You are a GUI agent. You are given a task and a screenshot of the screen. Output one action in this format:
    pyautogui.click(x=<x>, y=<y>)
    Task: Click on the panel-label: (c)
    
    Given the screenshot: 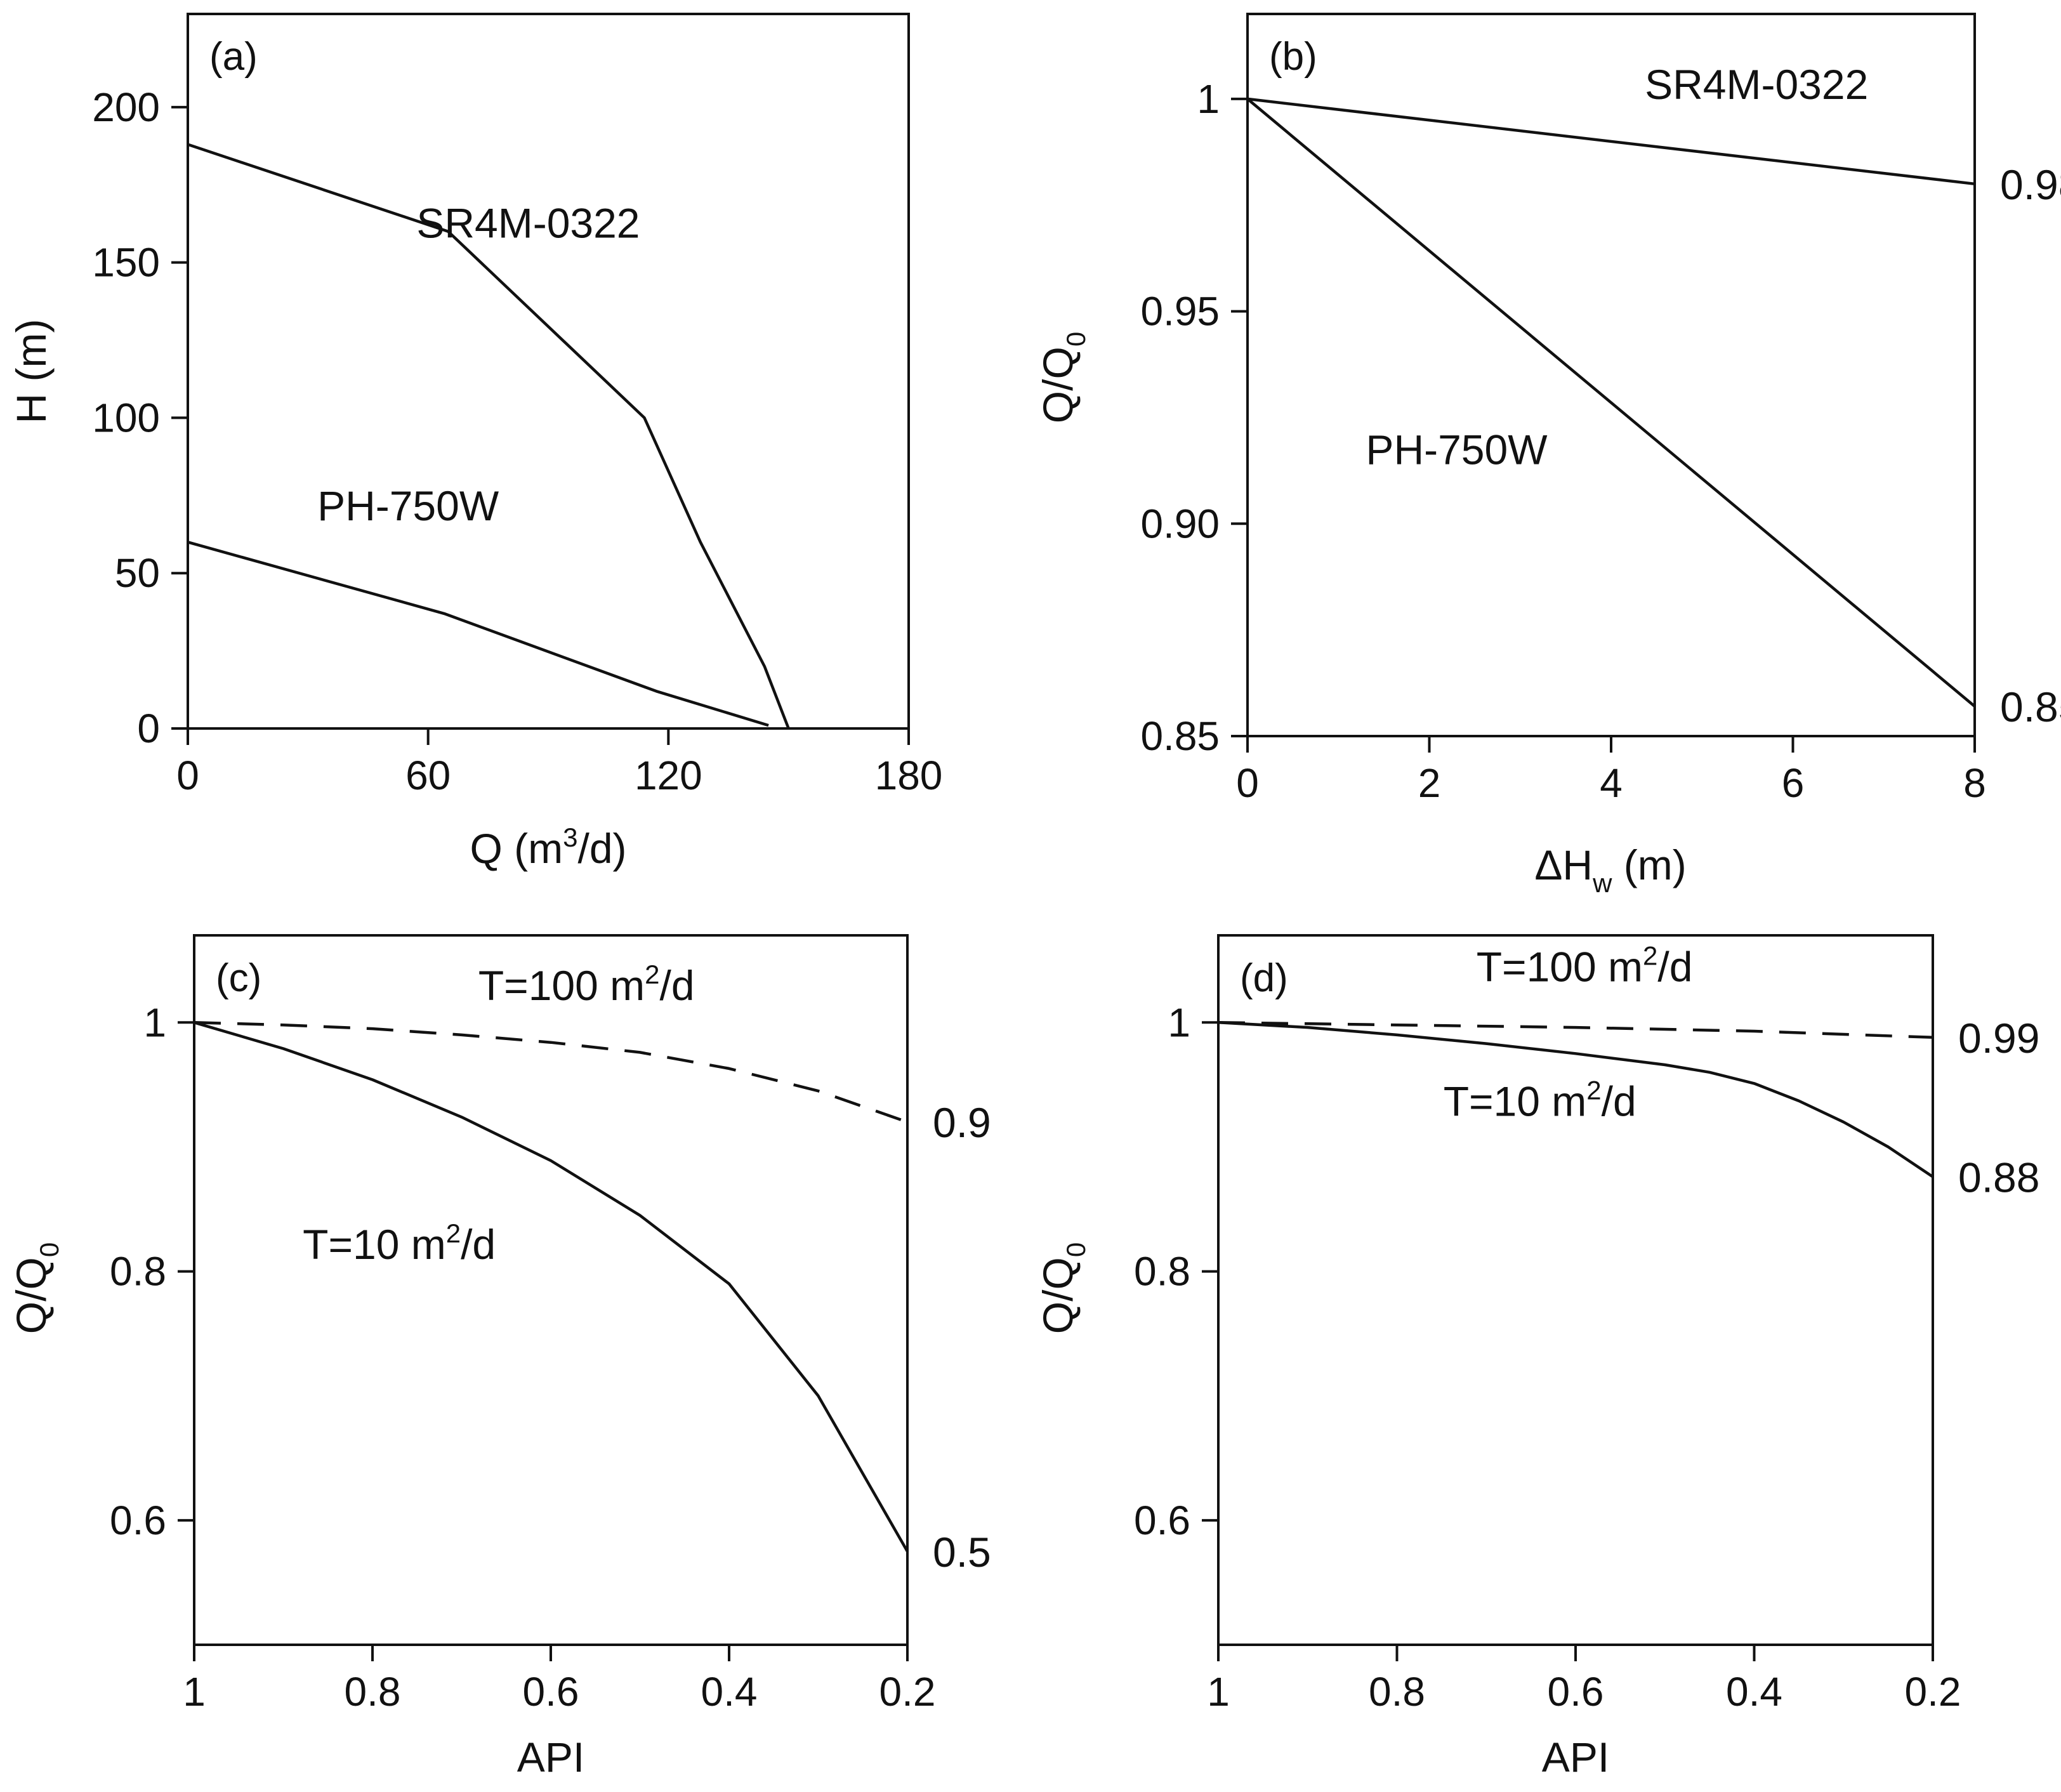 What is the action you would take?
    pyautogui.click(x=238, y=978)
    